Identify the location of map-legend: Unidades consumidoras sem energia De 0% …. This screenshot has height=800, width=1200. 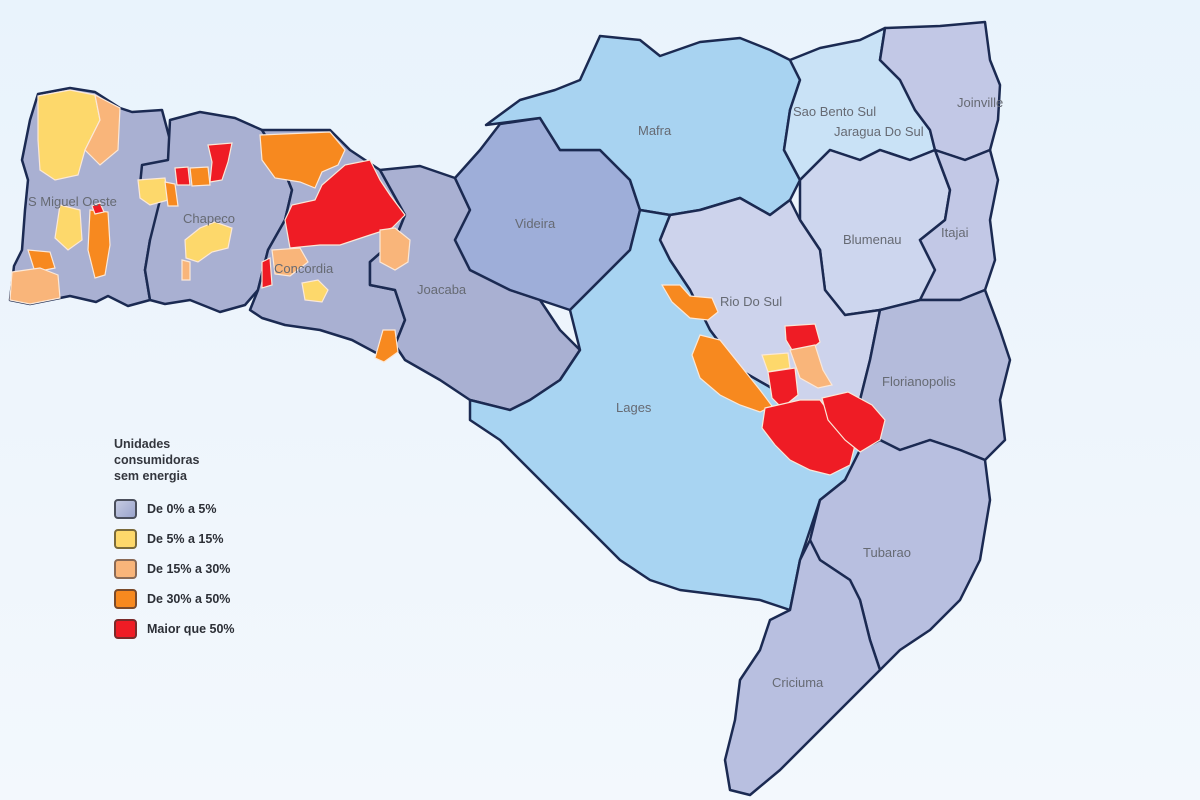
(214, 540).